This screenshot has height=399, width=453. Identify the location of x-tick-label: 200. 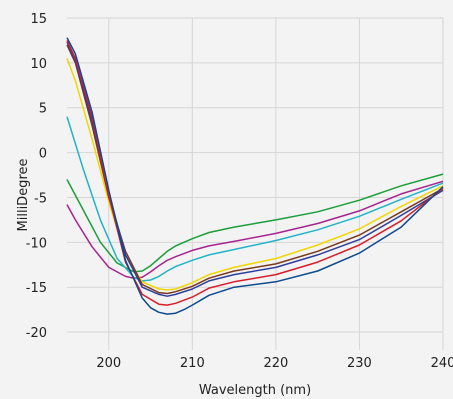
(108, 363).